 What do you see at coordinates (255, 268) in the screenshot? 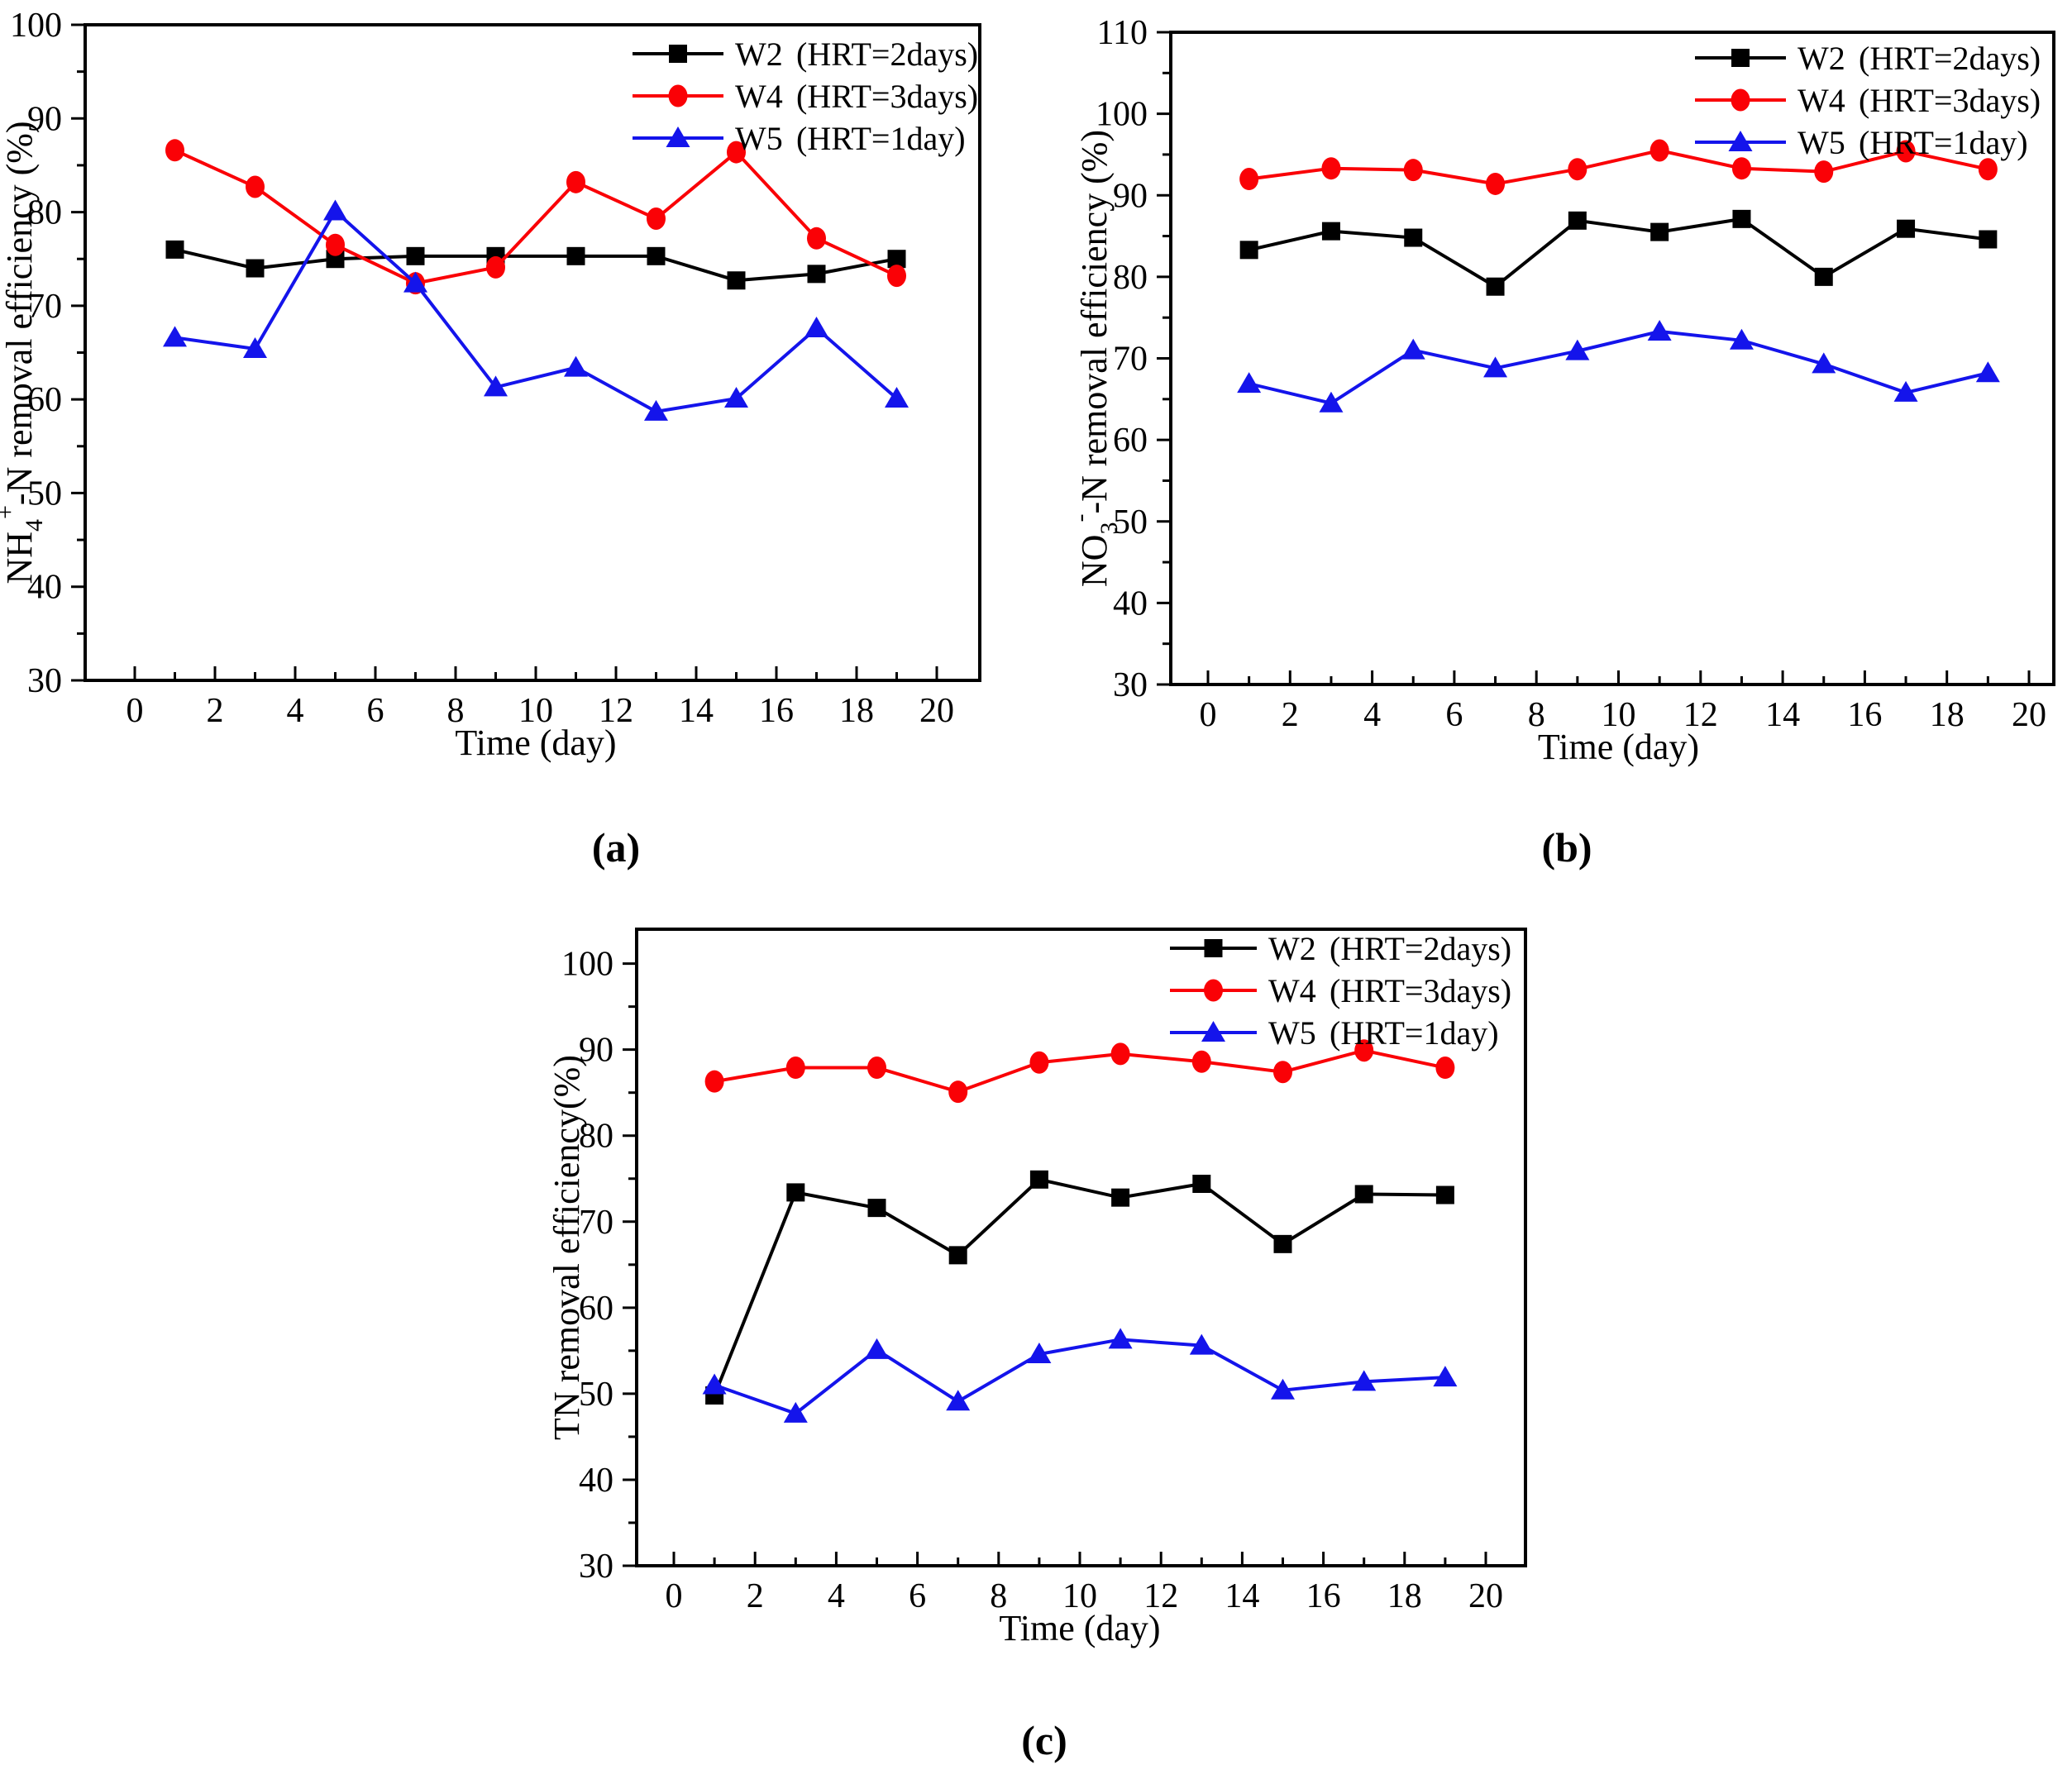
I see `data-point-W2-day3` at bounding box center [255, 268].